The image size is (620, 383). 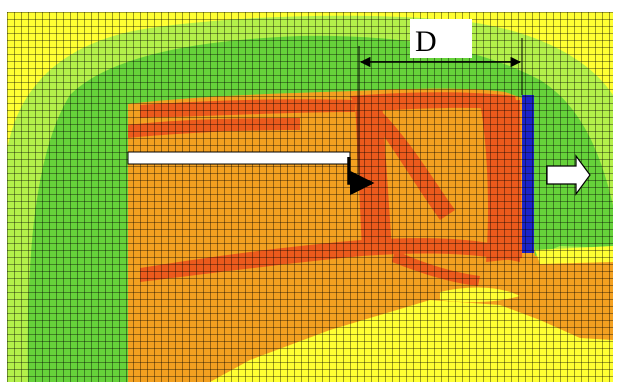 What do you see at coordinates (441, 38) in the screenshot?
I see `dimension-label-box` at bounding box center [441, 38].